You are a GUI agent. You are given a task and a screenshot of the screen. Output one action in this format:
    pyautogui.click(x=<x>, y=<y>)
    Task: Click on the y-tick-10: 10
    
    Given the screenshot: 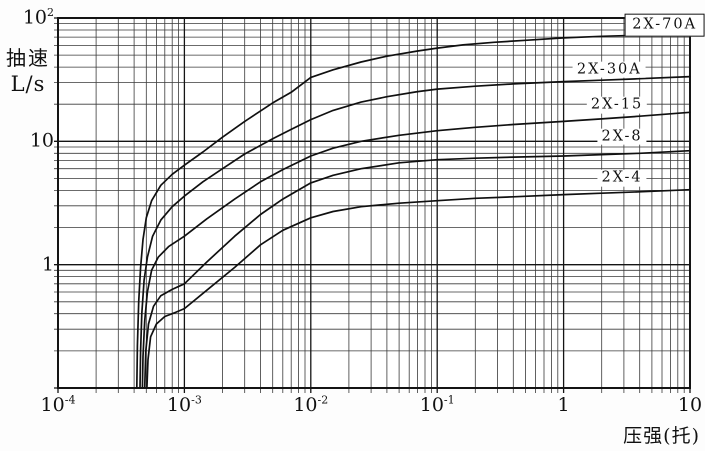 What is the action you would take?
    pyautogui.click(x=41, y=140)
    